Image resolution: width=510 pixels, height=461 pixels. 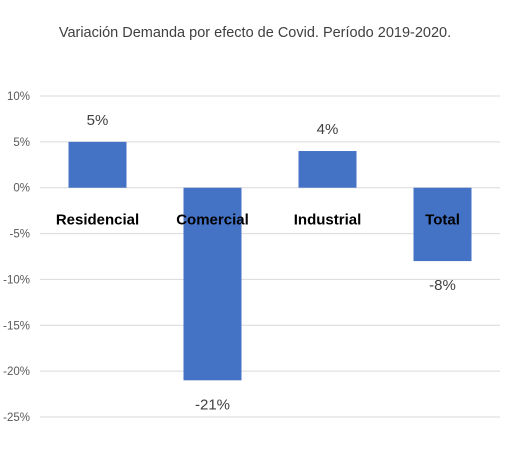 What do you see at coordinates (16, 418) in the screenshot?
I see `y-tick-label: -25%` at bounding box center [16, 418].